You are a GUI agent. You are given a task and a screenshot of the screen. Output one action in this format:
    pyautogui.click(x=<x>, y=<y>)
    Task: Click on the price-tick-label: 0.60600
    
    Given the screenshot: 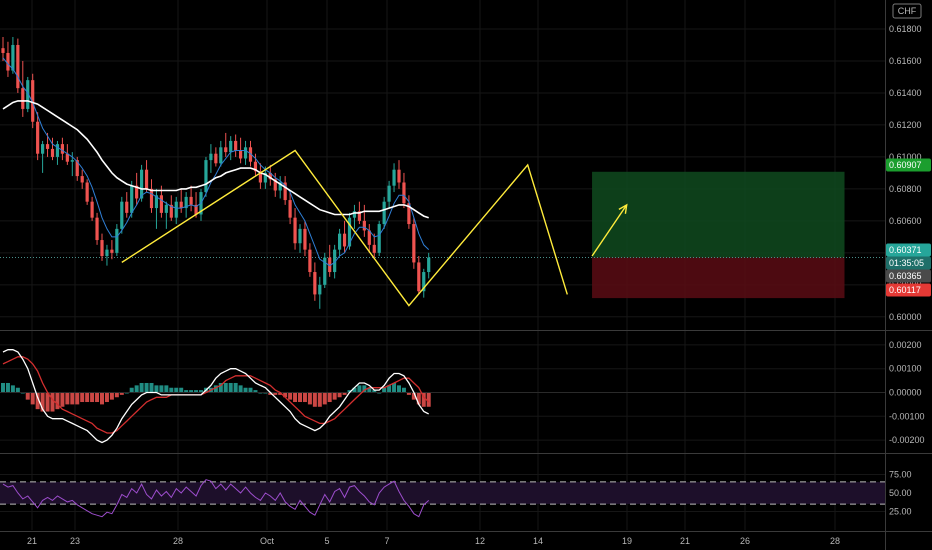 What is the action you would take?
    pyautogui.click(x=905, y=221)
    